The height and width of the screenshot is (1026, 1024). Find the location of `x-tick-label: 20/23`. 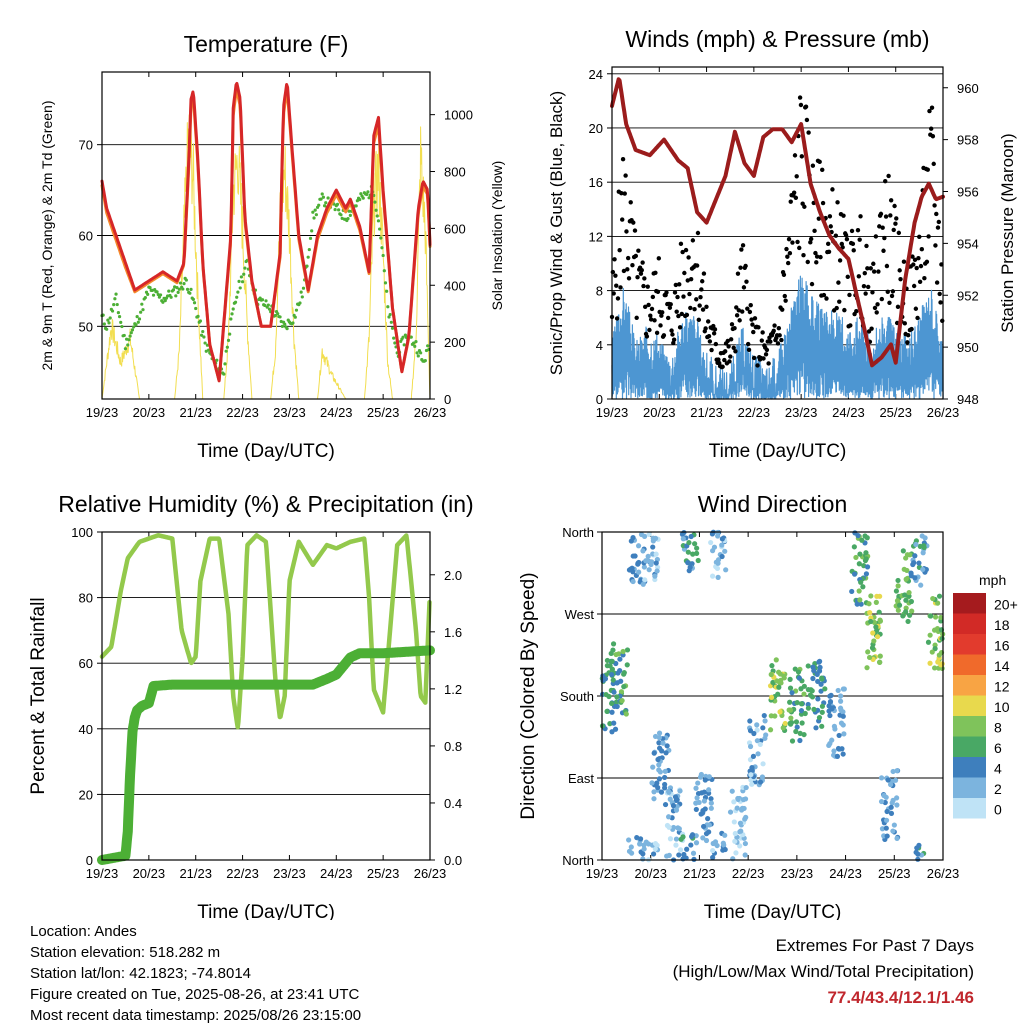

x-tick-label: 20/23 is located at coordinates (650, 873).